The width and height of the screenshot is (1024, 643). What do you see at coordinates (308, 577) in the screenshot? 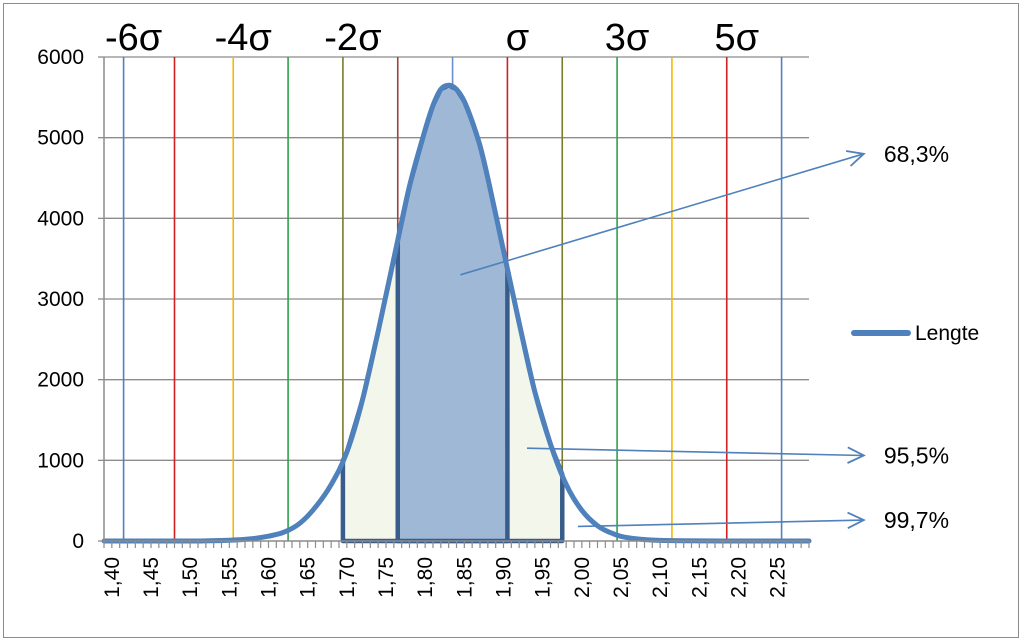
I see `x-tick-label: 1,65` at bounding box center [308, 577].